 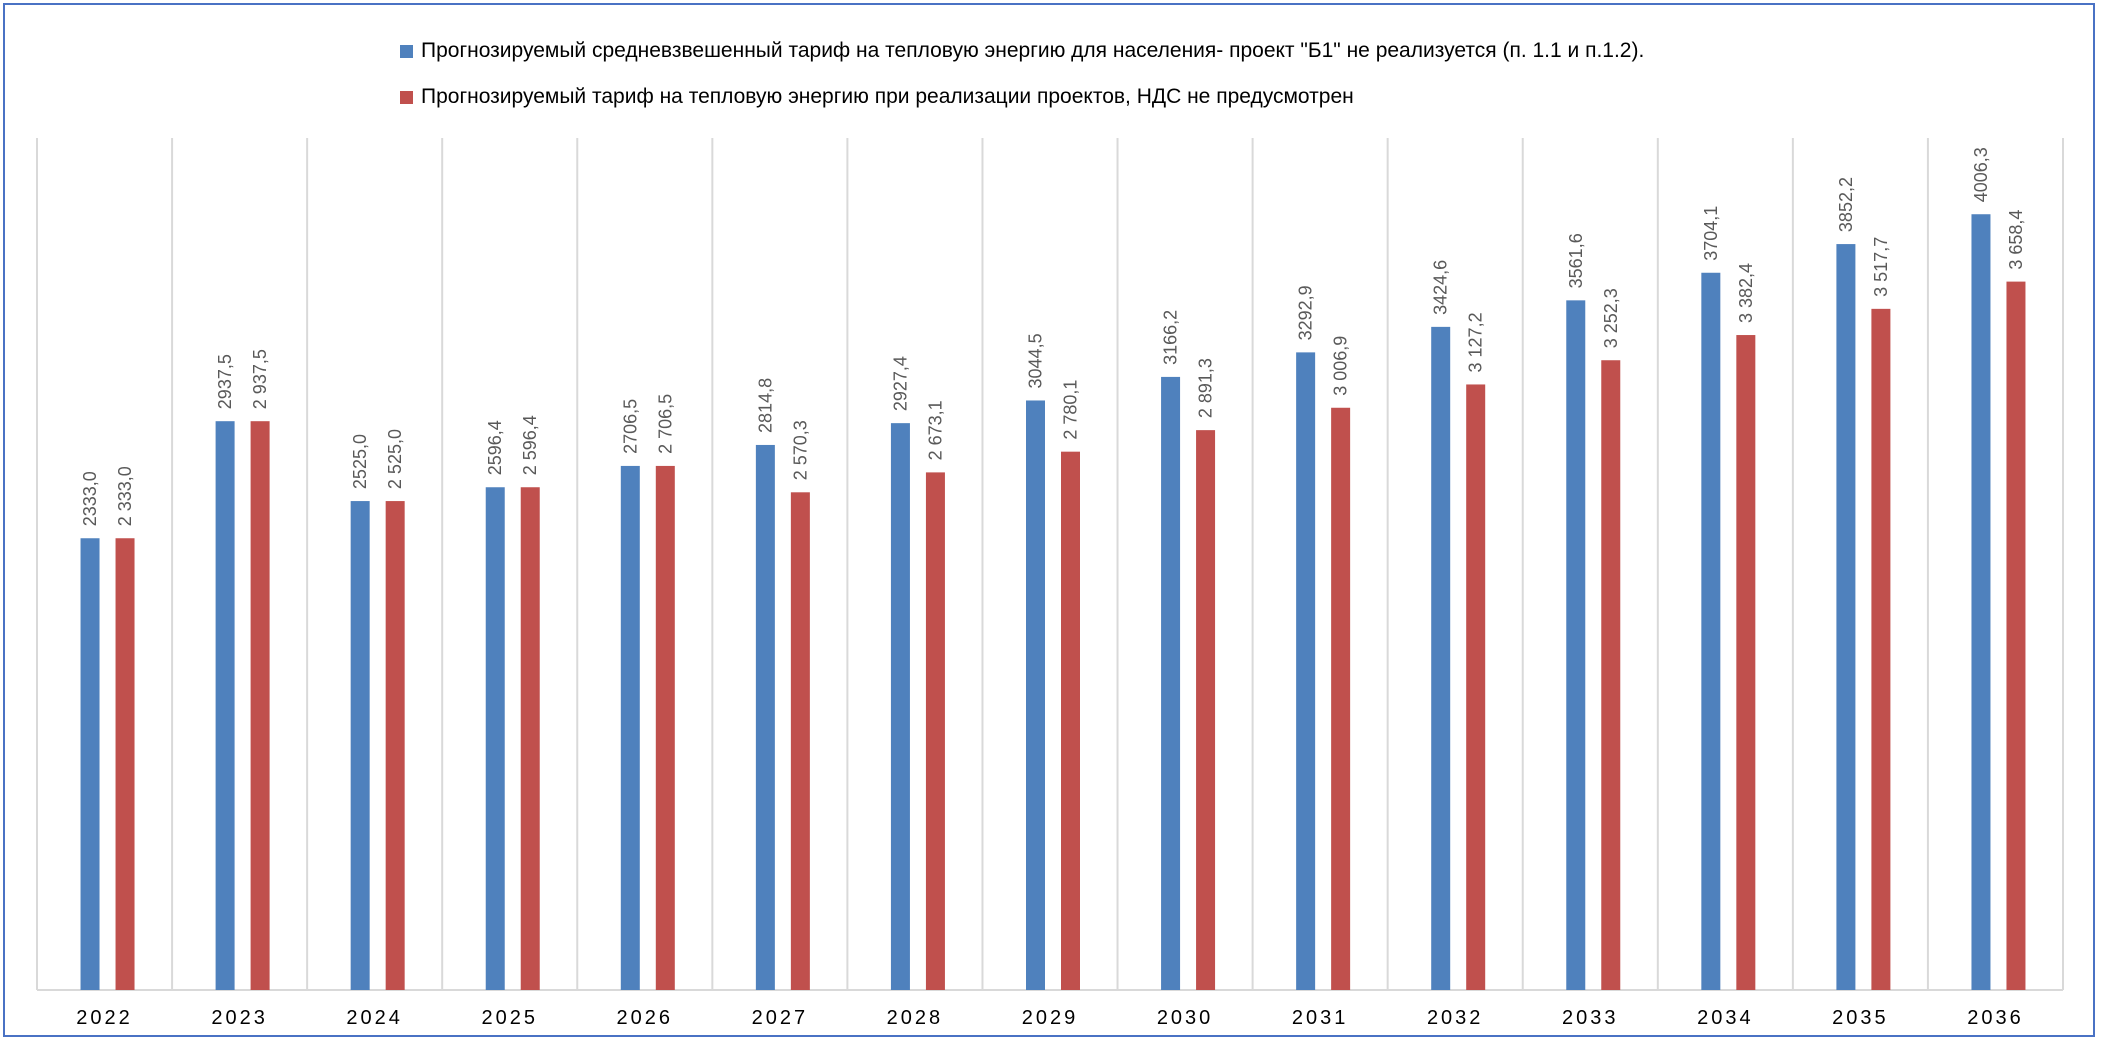 What do you see at coordinates (104, 1018) in the screenshot?
I see `x-tick-label: 2022` at bounding box center [104, 1018].